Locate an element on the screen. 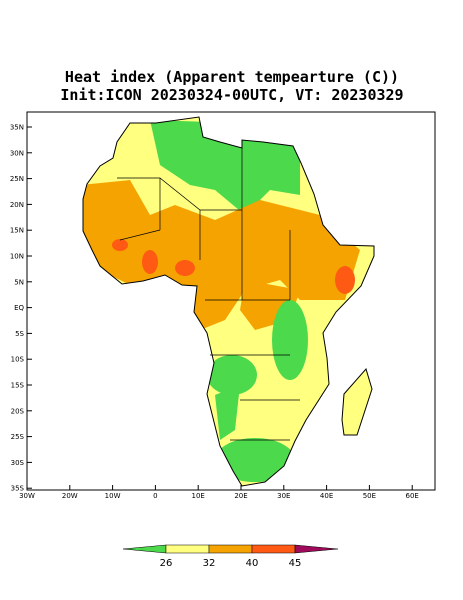  colorbar-label: 40 is located at coordinates (252, 563).